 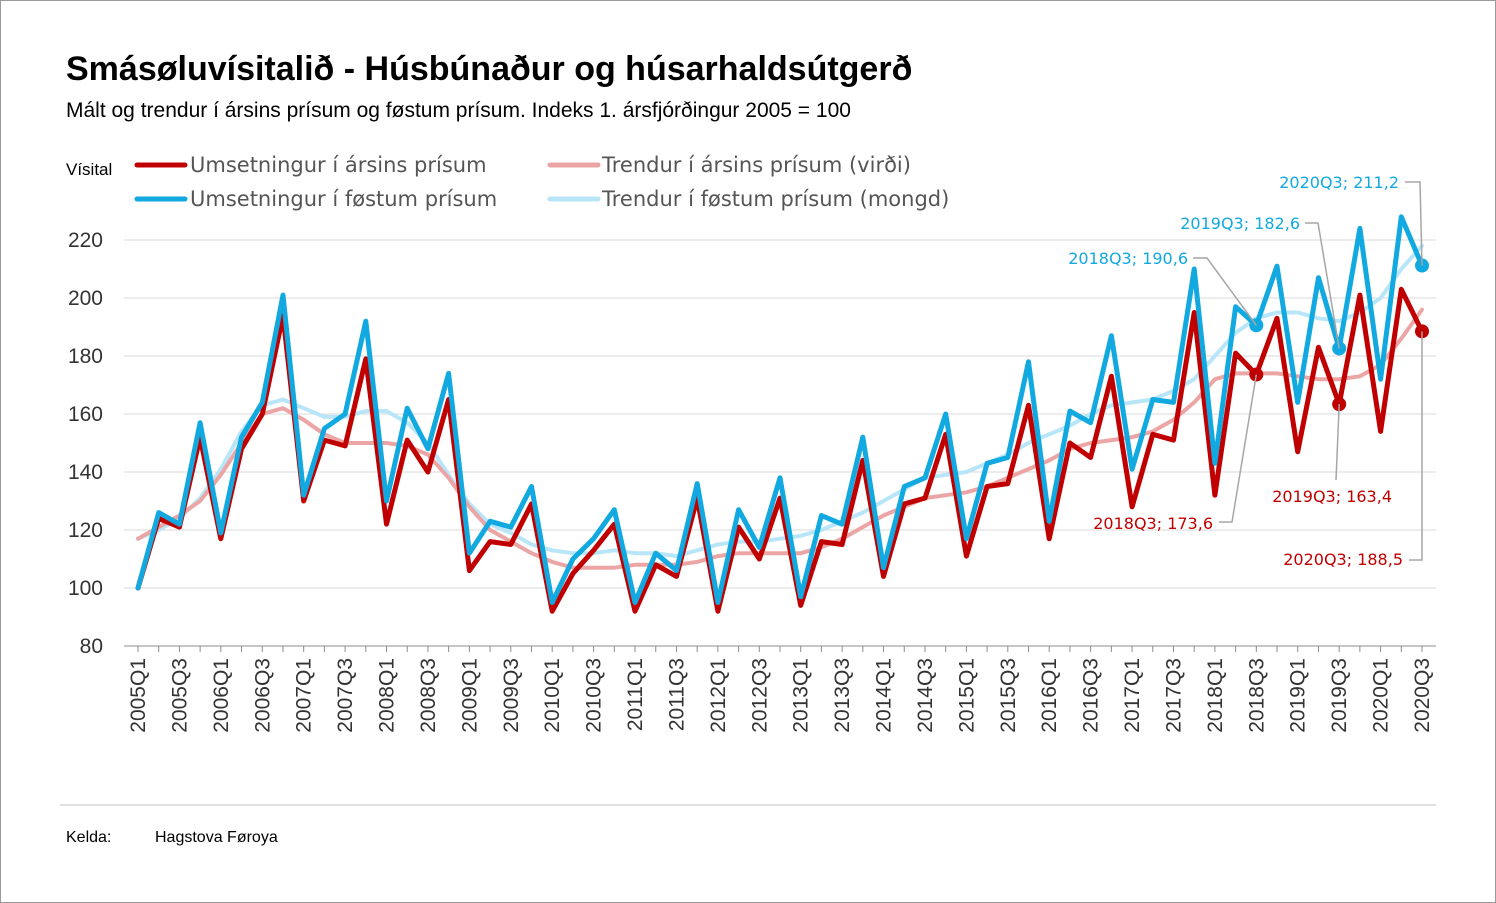 What do you see at coordinates (428, 695) in the screenshot?
I see `x-tick-label: 2008Q3` at bounding box center [428, 695].